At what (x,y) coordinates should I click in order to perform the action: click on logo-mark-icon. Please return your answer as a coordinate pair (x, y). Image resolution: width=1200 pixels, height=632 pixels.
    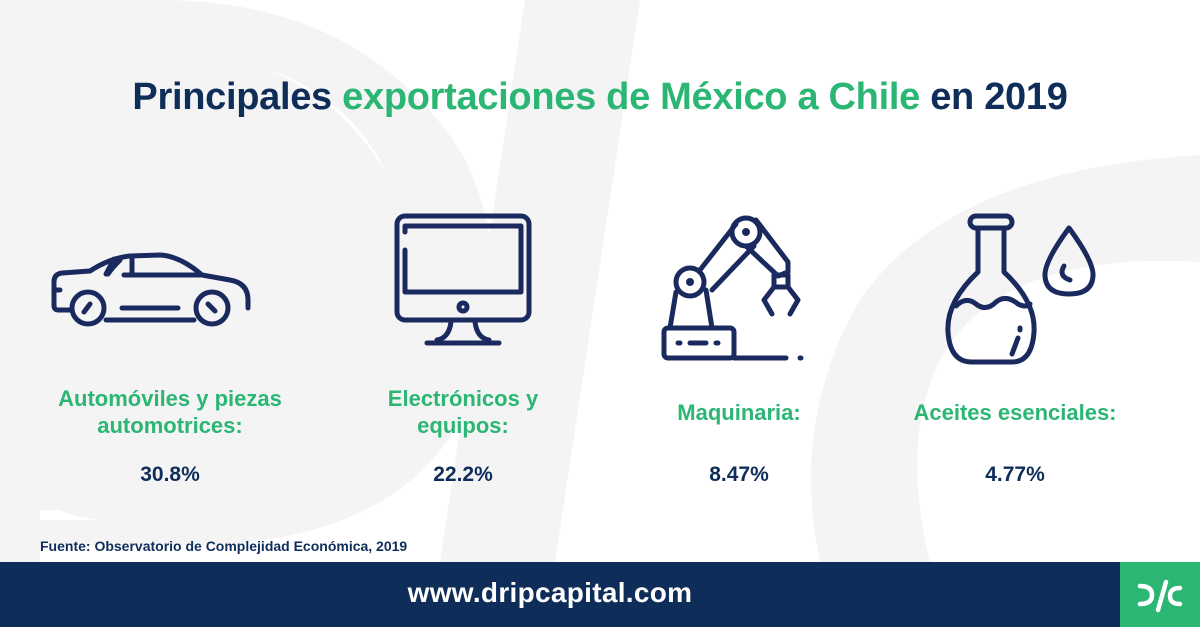
    Looking at the image, I should click on (1160, 596).